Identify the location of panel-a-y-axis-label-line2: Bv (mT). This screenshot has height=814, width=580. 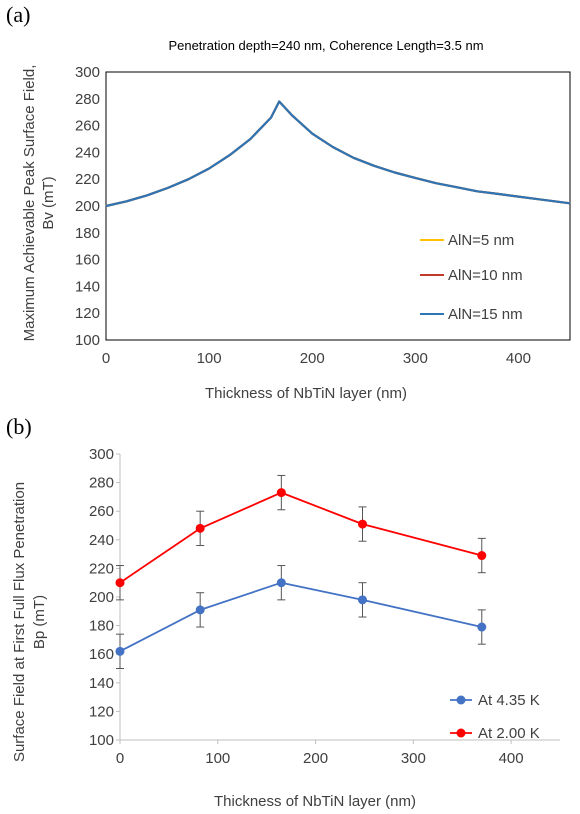
(48, 202).